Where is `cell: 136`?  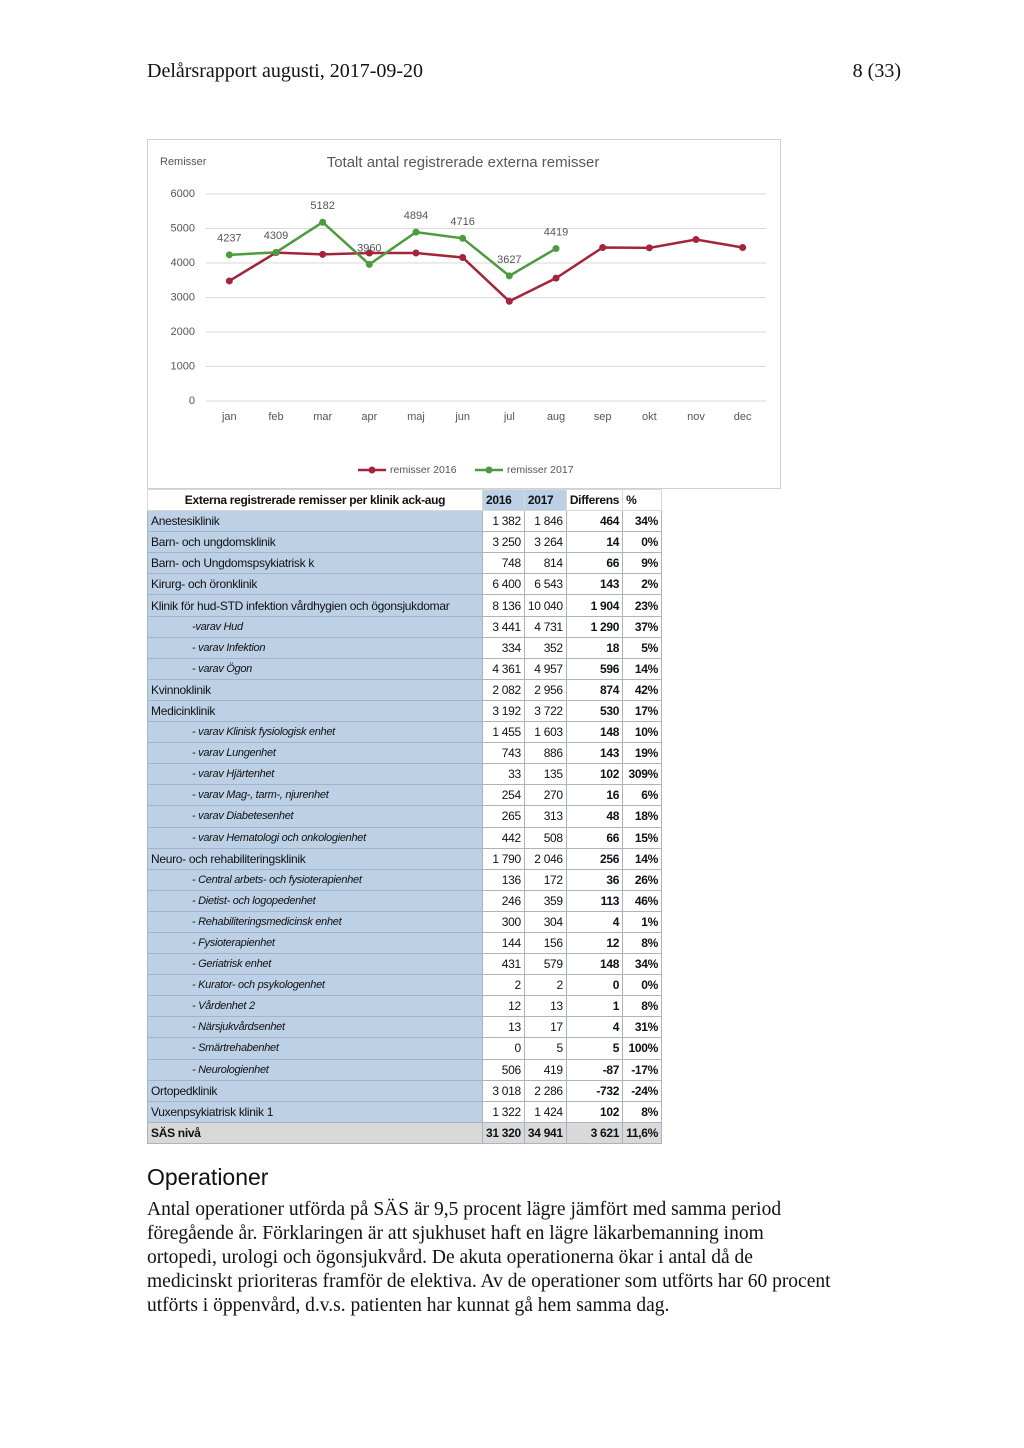 cell: 136 is located at coordinates (503, 879).